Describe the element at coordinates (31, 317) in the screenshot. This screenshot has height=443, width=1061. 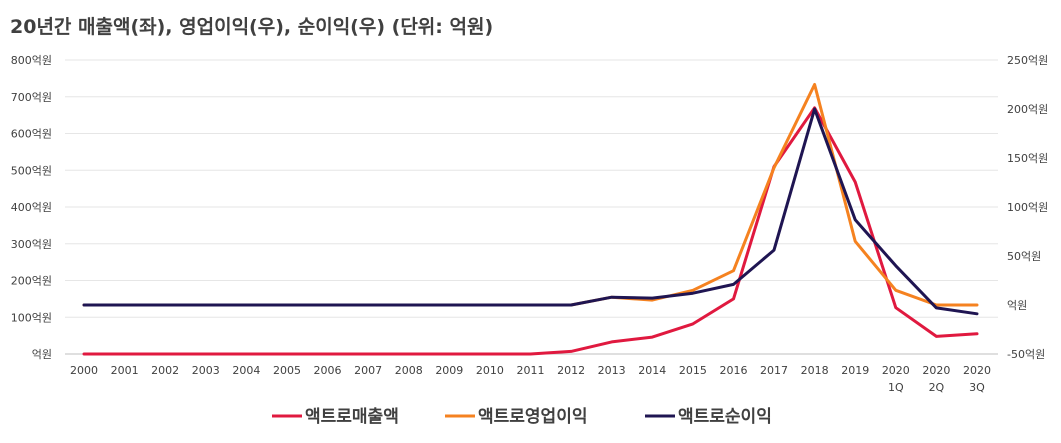
I see `y-left-tick-label: 100억원` at that location.